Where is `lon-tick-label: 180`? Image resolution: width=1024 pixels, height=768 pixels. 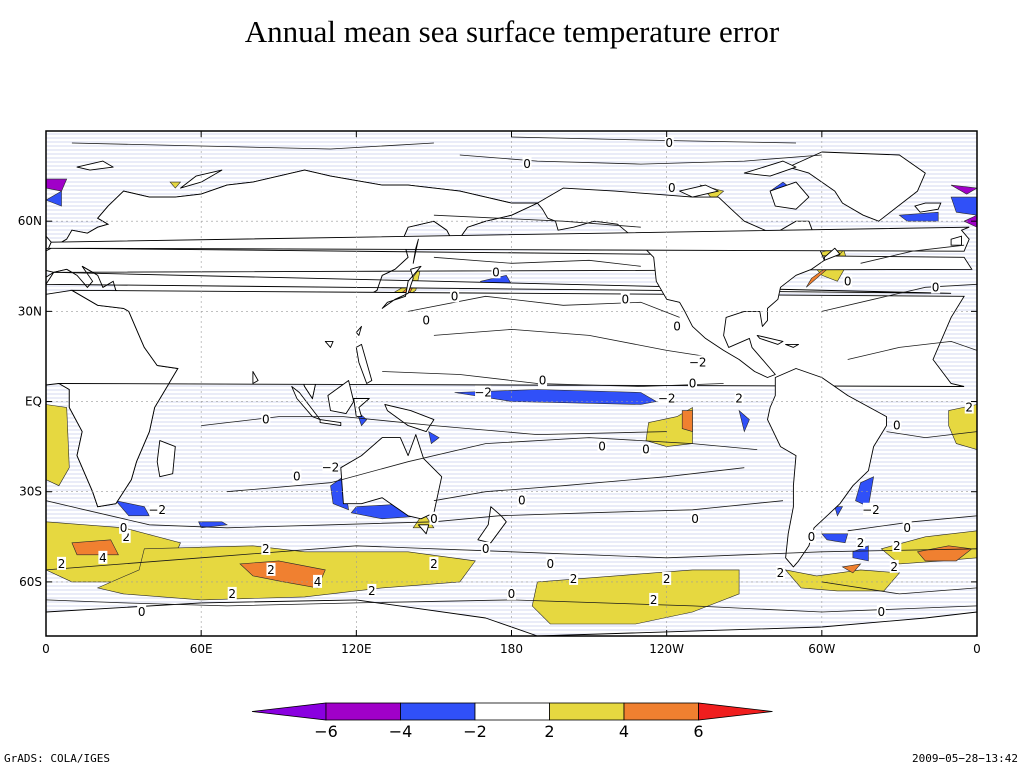 lon-tick-label: 180 is located at coordinates (511, 649).